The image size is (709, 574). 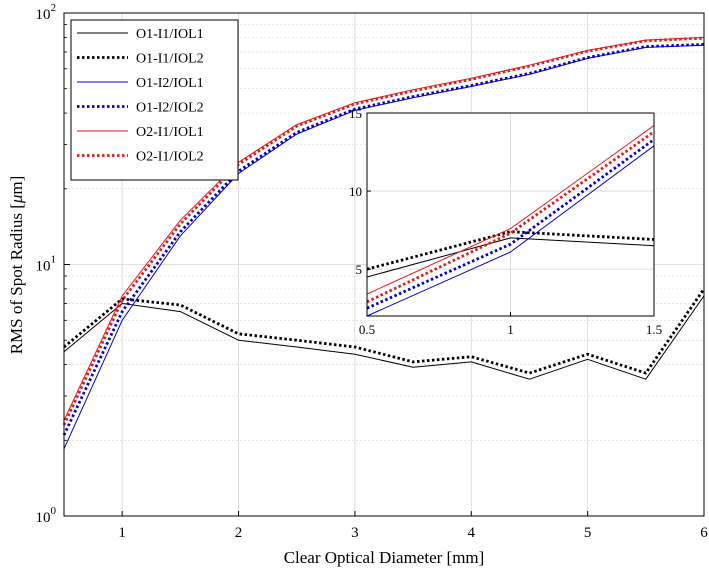 I want to click on y-tick-label: 10¹, so click(x=46, y=264).